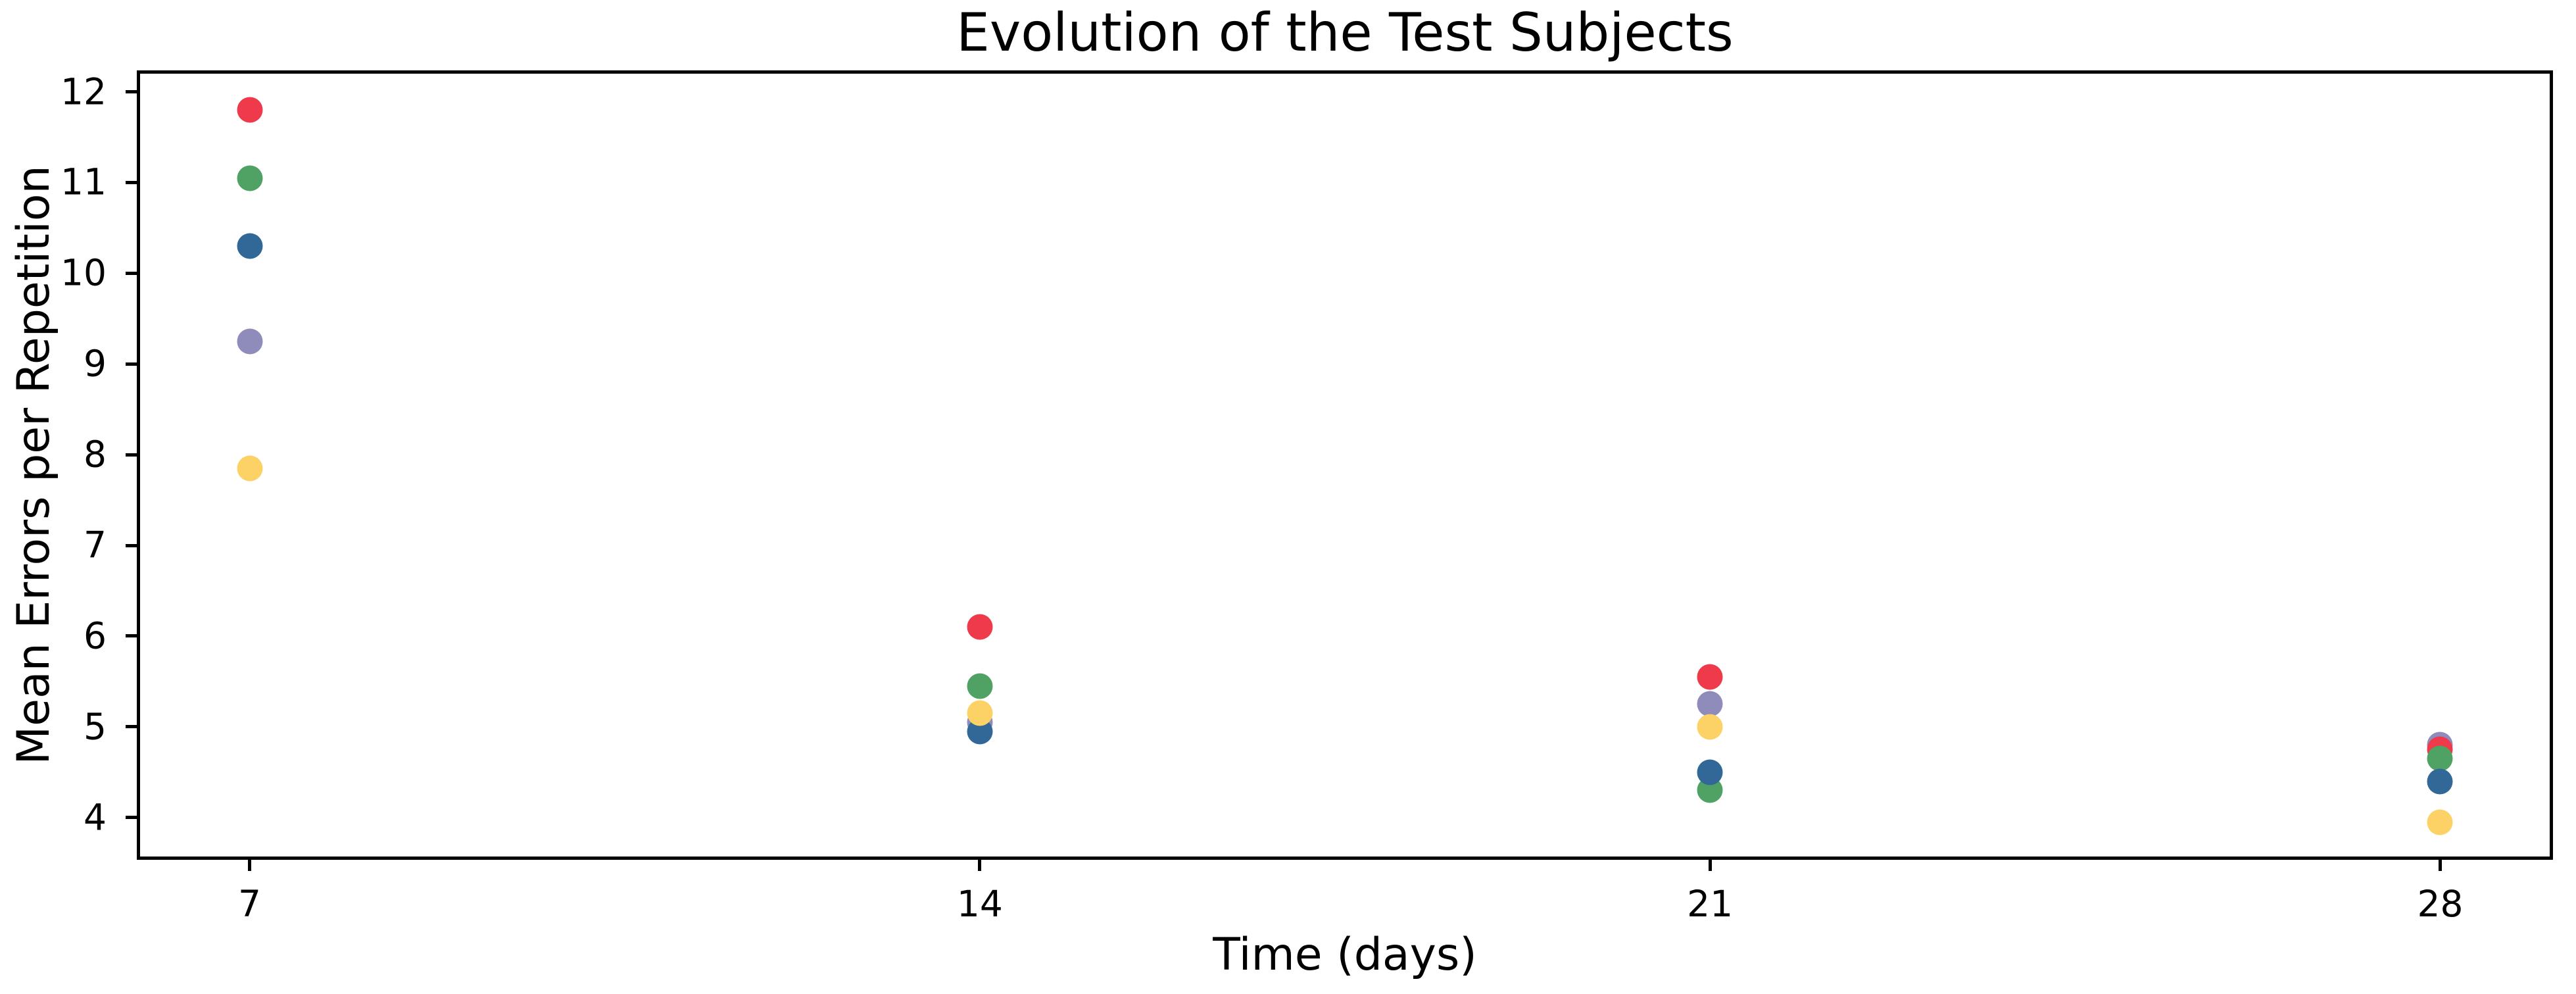 Image resolution: width=2576 pixels, height=994 pixels. I want to click on x-tick-label: 14, so click(979, 904).